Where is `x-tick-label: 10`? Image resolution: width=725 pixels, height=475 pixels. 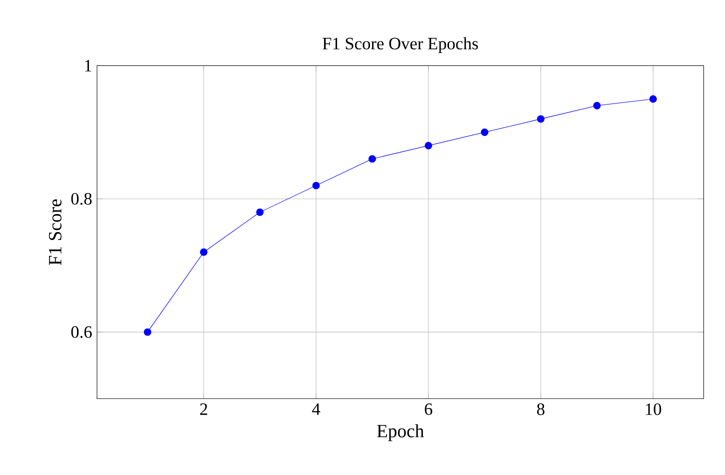
x-tick-label: 10 is located at coordinates (654, 409).